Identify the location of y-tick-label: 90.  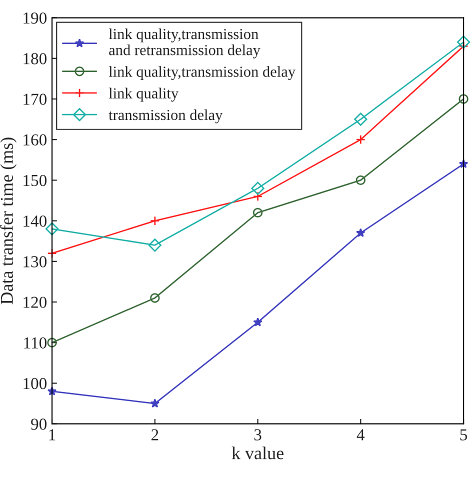
(39, 424).